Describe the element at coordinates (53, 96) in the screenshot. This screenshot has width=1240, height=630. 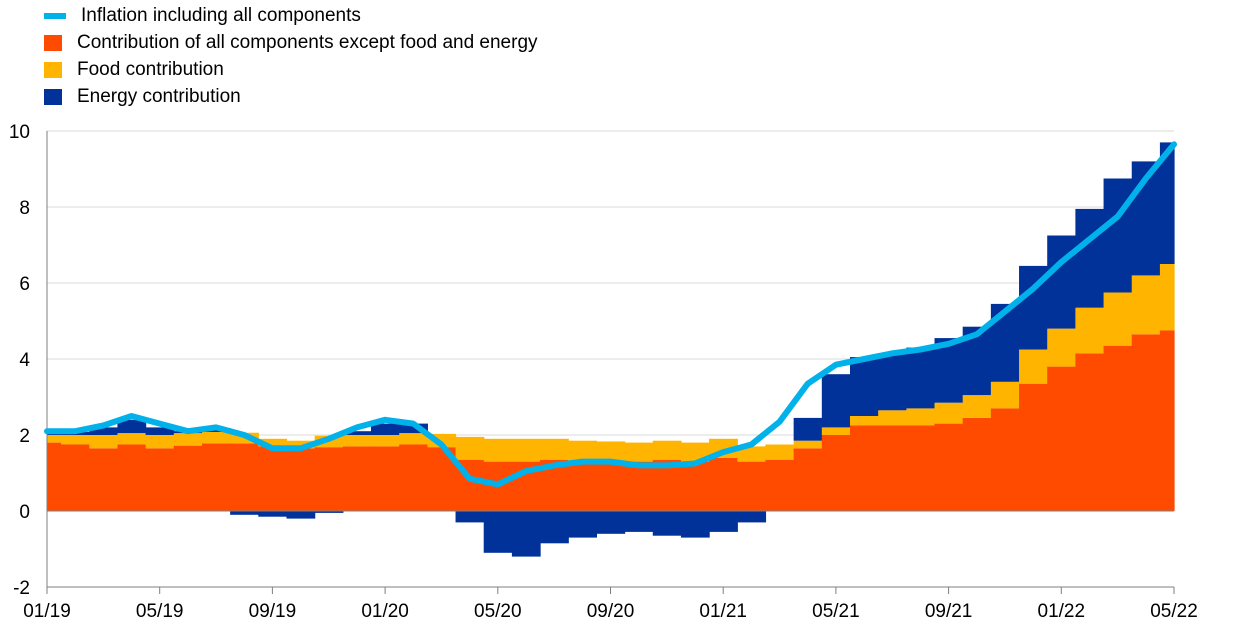
I see `legend-swatch-energy` at that location.